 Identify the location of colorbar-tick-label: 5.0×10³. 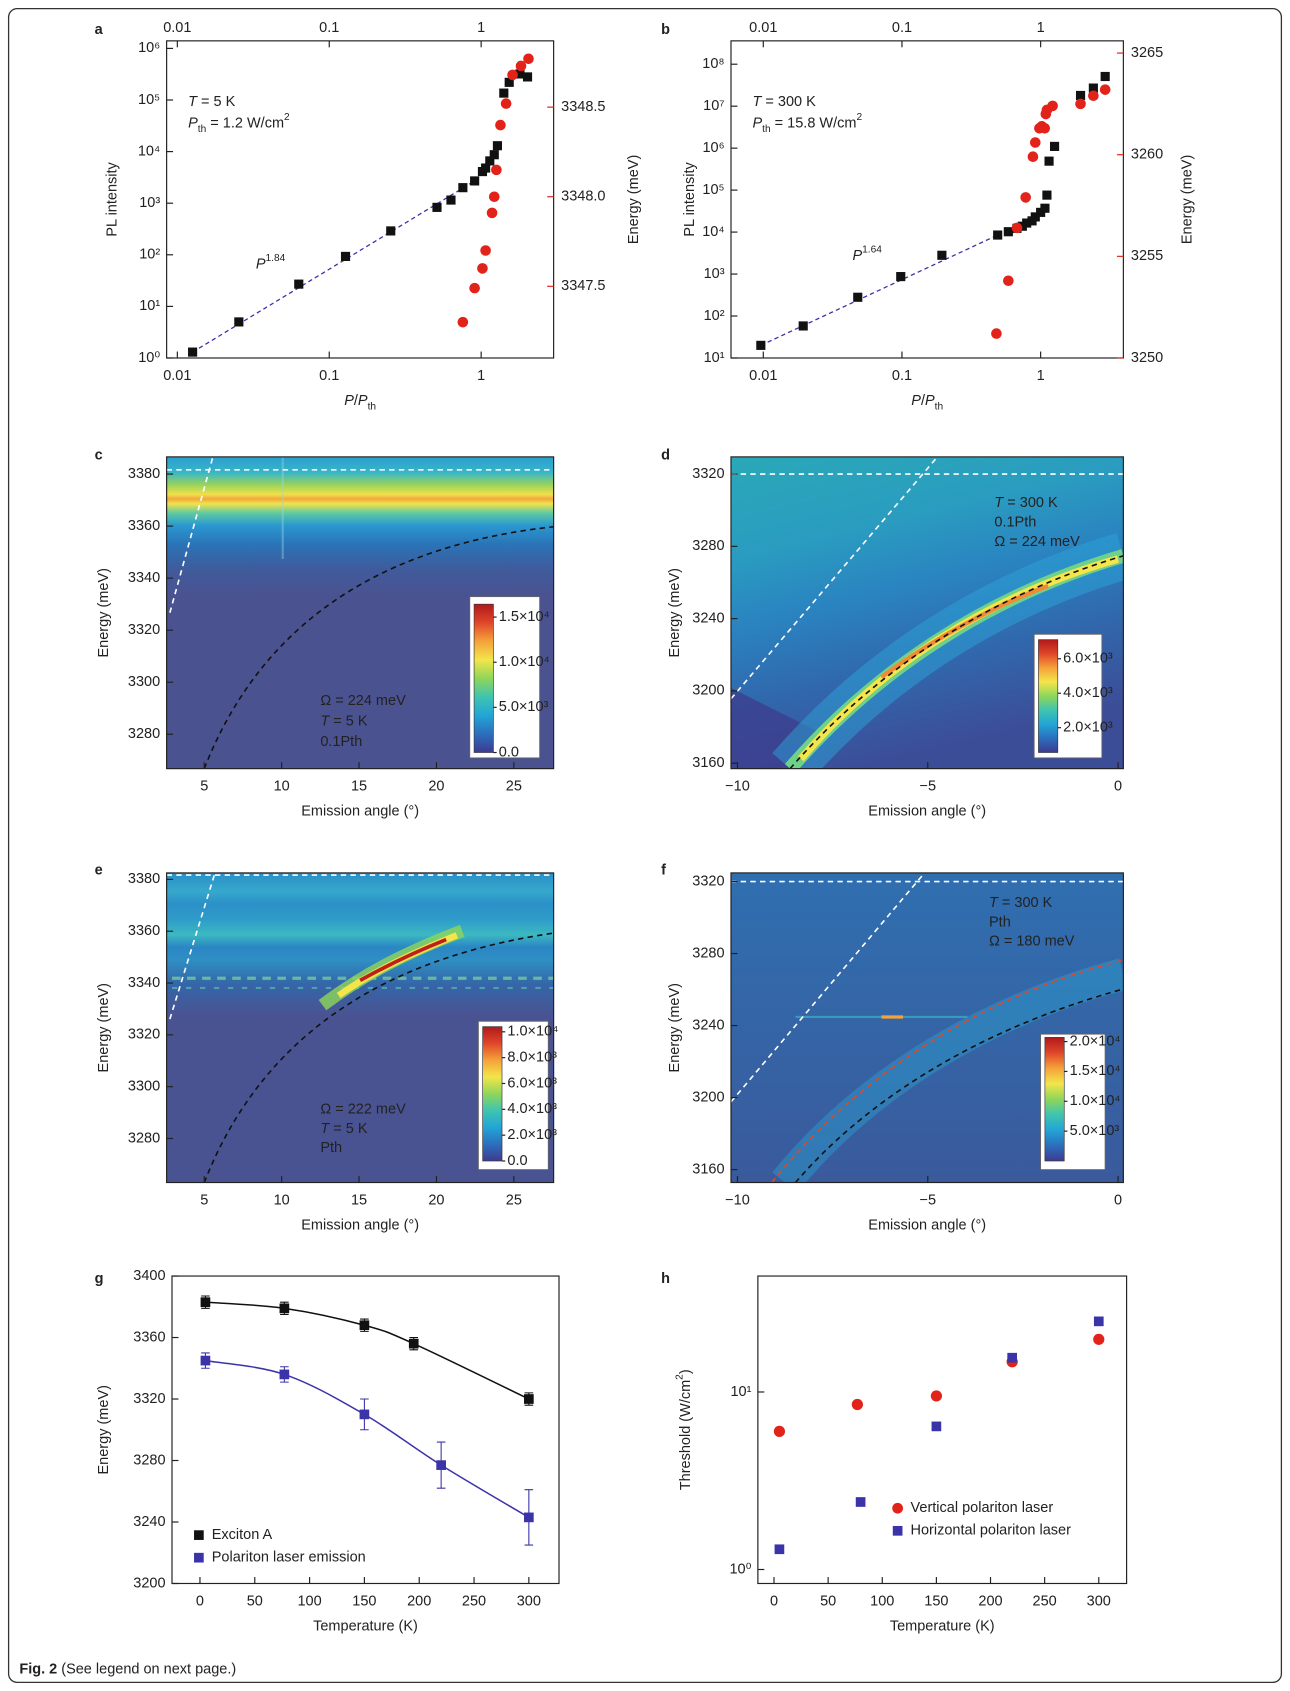
(524, 707).